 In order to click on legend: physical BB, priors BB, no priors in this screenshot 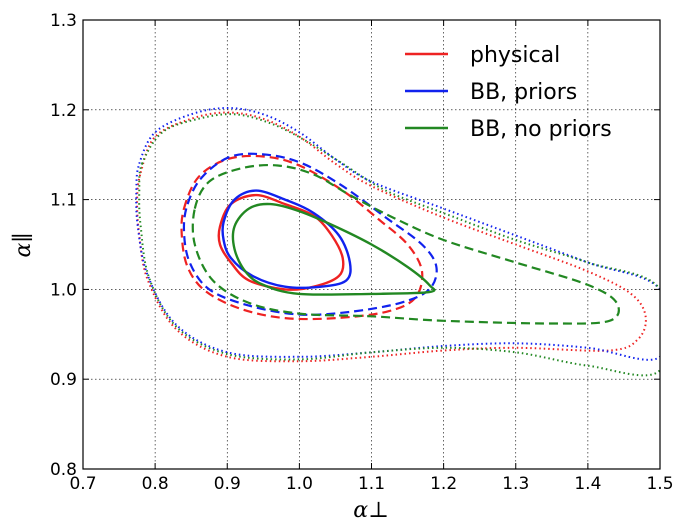, I will do `click(508, 92)`.